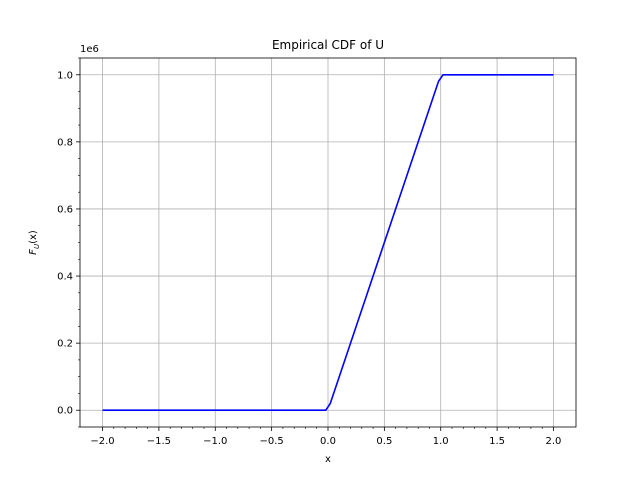 This screenshot has width=640, height=480. Describe the element at coordinates (65, 209) in the screenshot. I see `y-tick-label: 0.6` at that location.